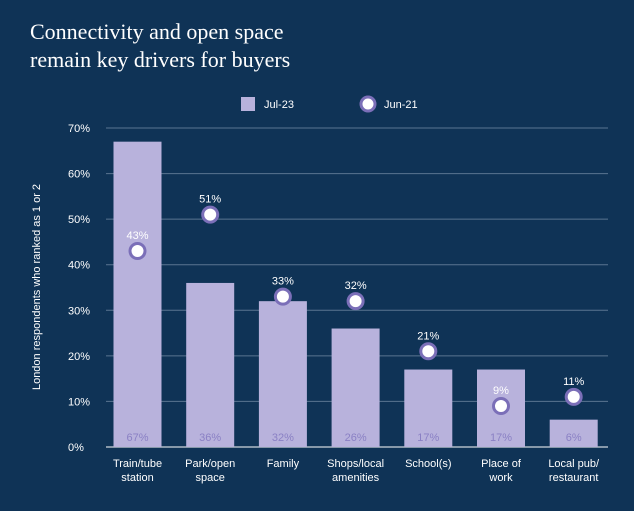  Describe the element at coordinates (137, 236) in the screenshot. I see `point-value-label: 43%` at that location.